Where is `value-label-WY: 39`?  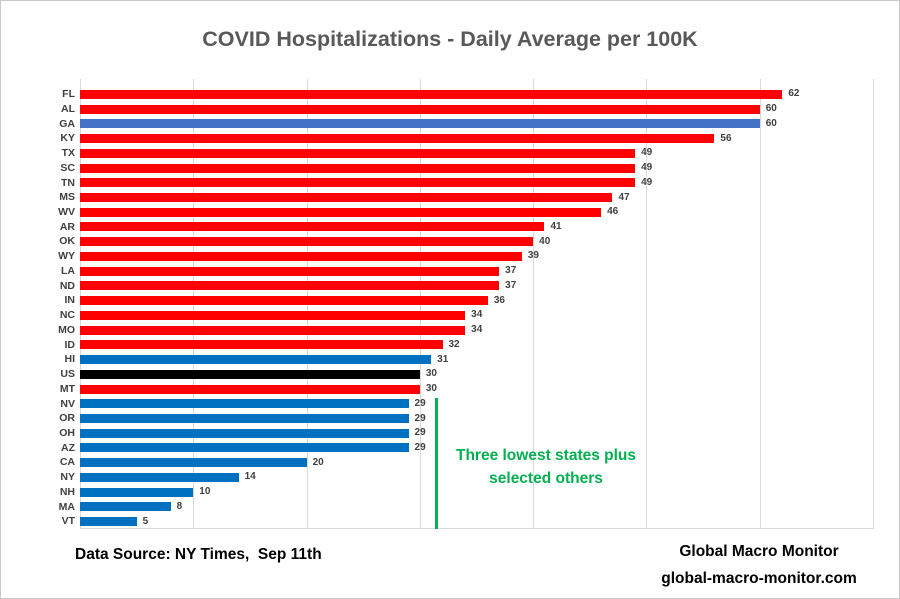
value-label-WY: 39 is located at coordinates (533, 256).